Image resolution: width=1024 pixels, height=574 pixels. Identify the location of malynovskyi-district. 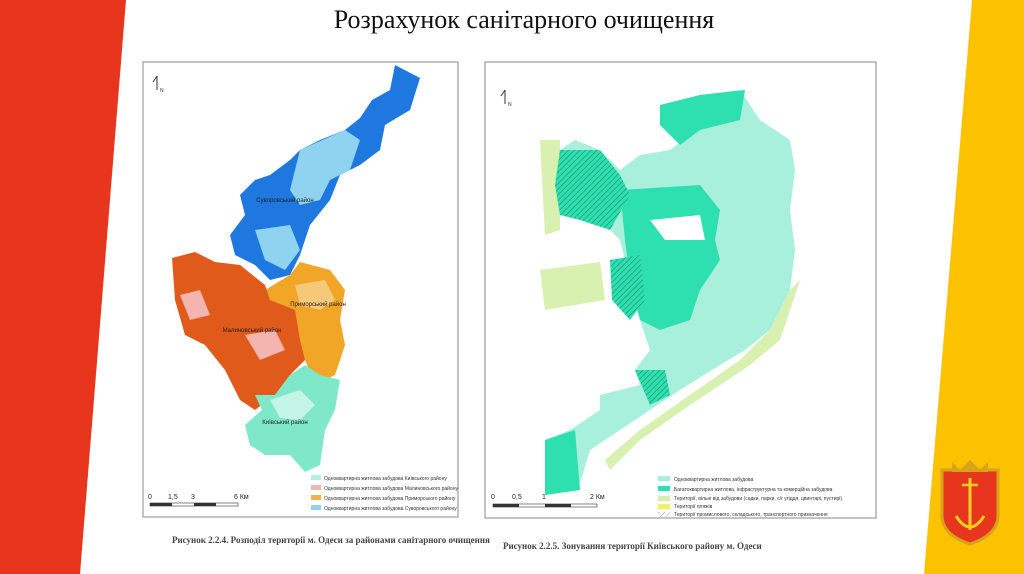
(238, 331).